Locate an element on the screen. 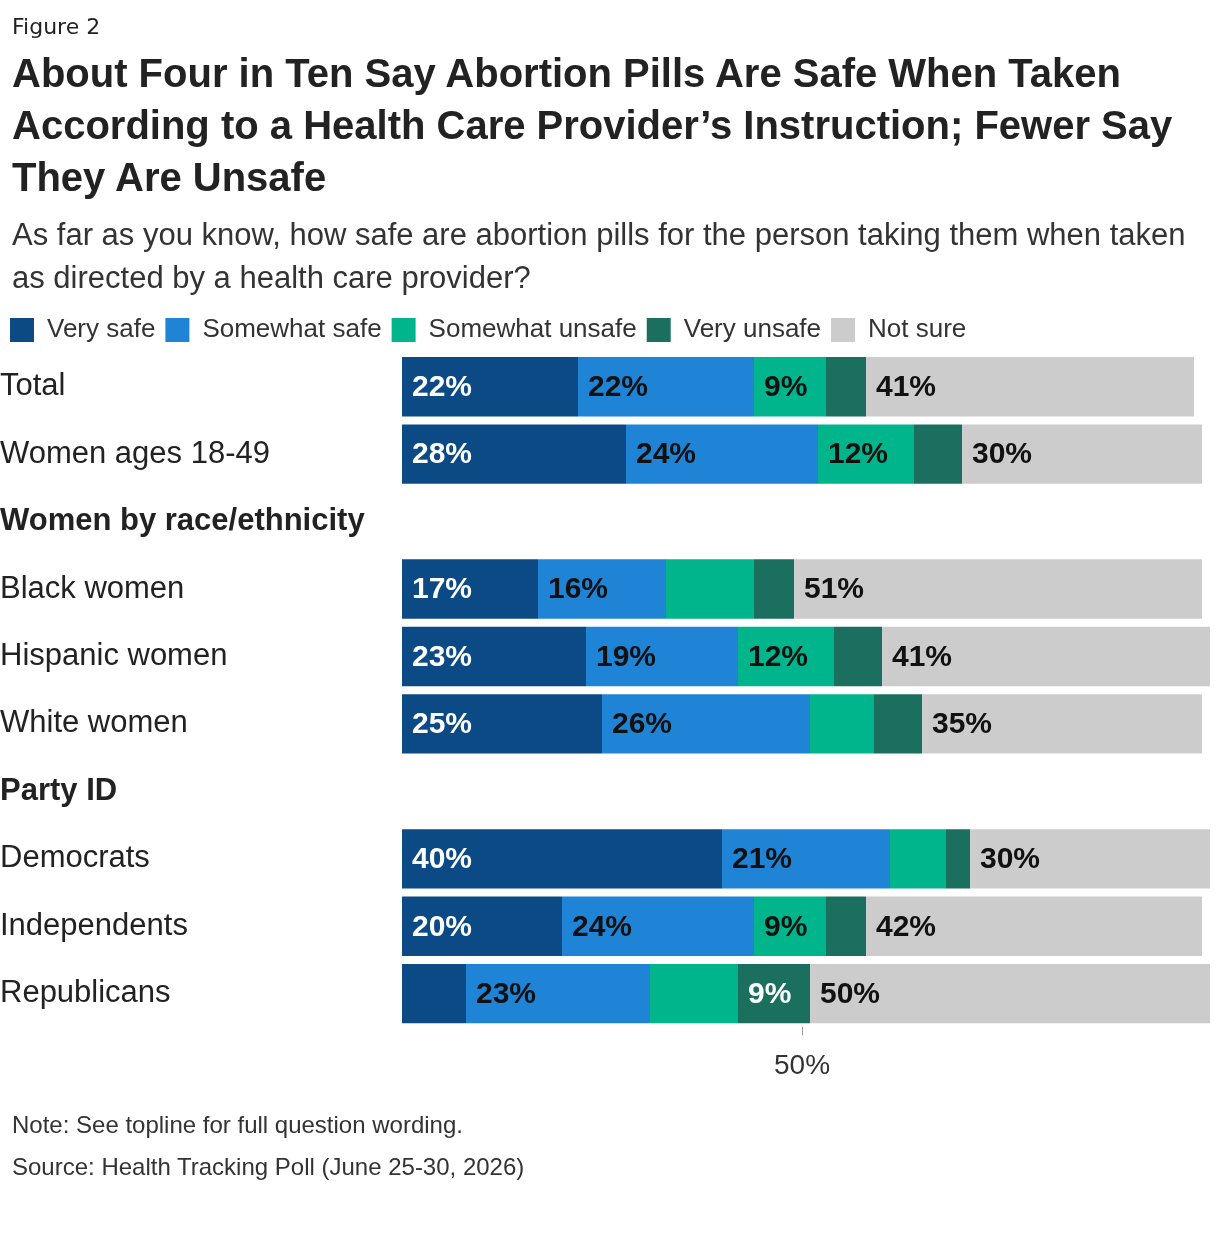 The height and width of the screenshot is (1256, 1220). data-label: 26% is located at coordinates (642, 723).